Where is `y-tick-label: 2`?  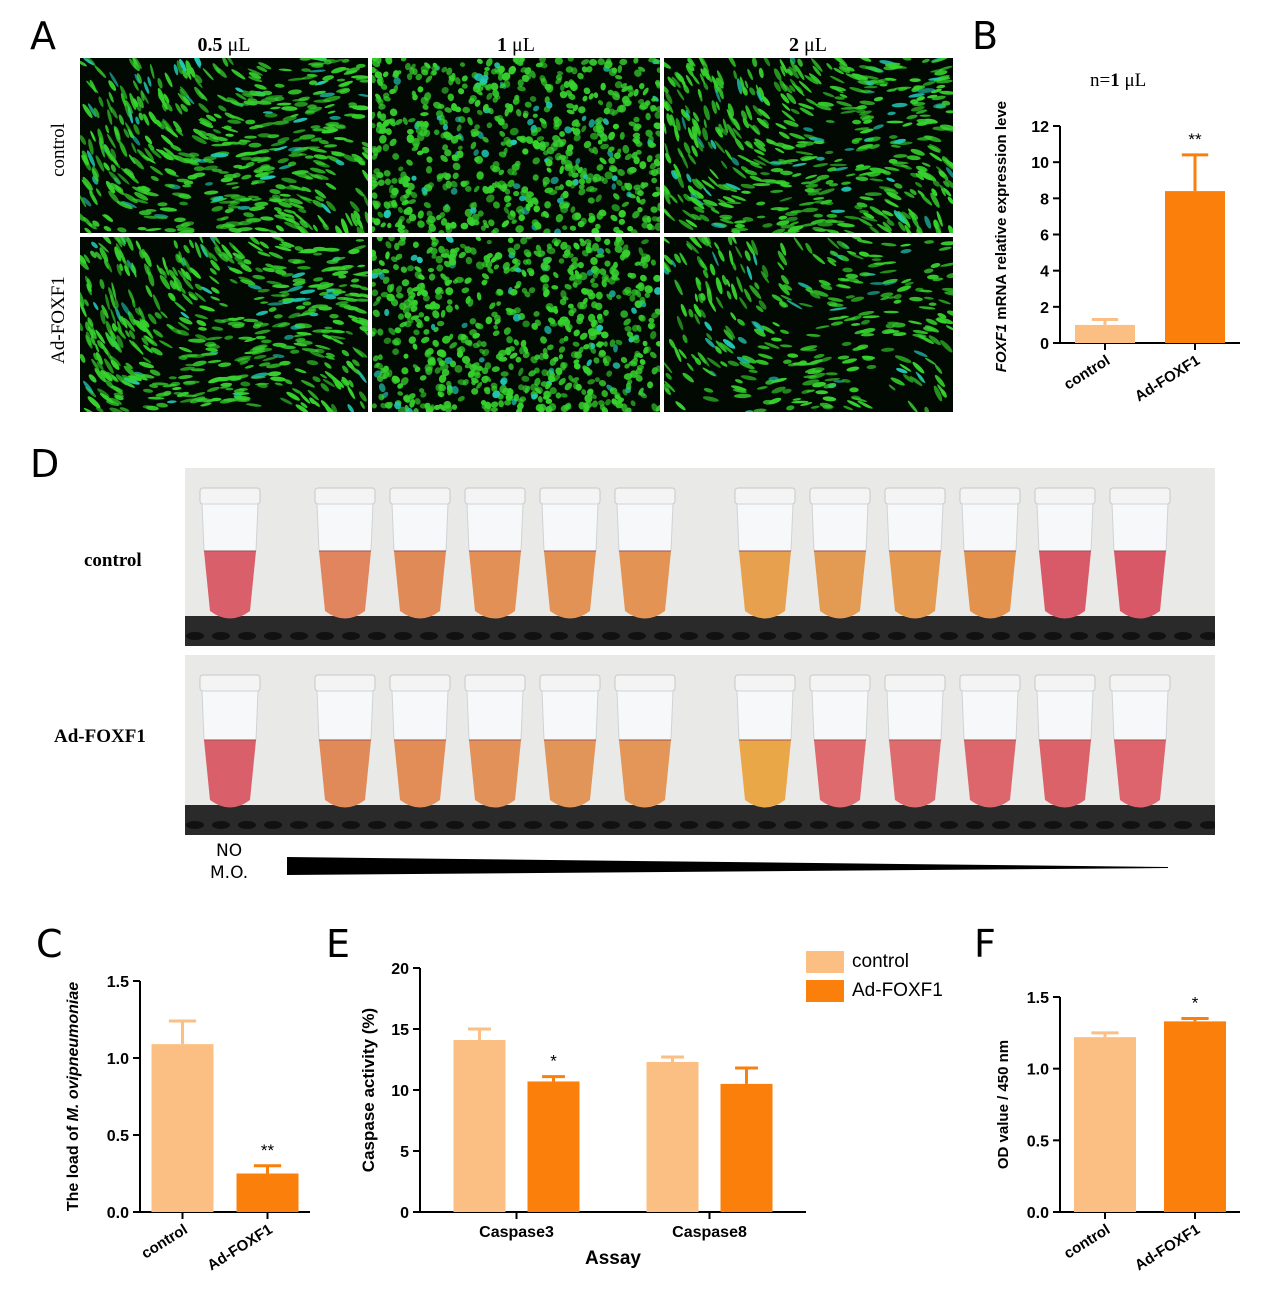 y-tick-label: 2 is located at coordinates (1044, 308).